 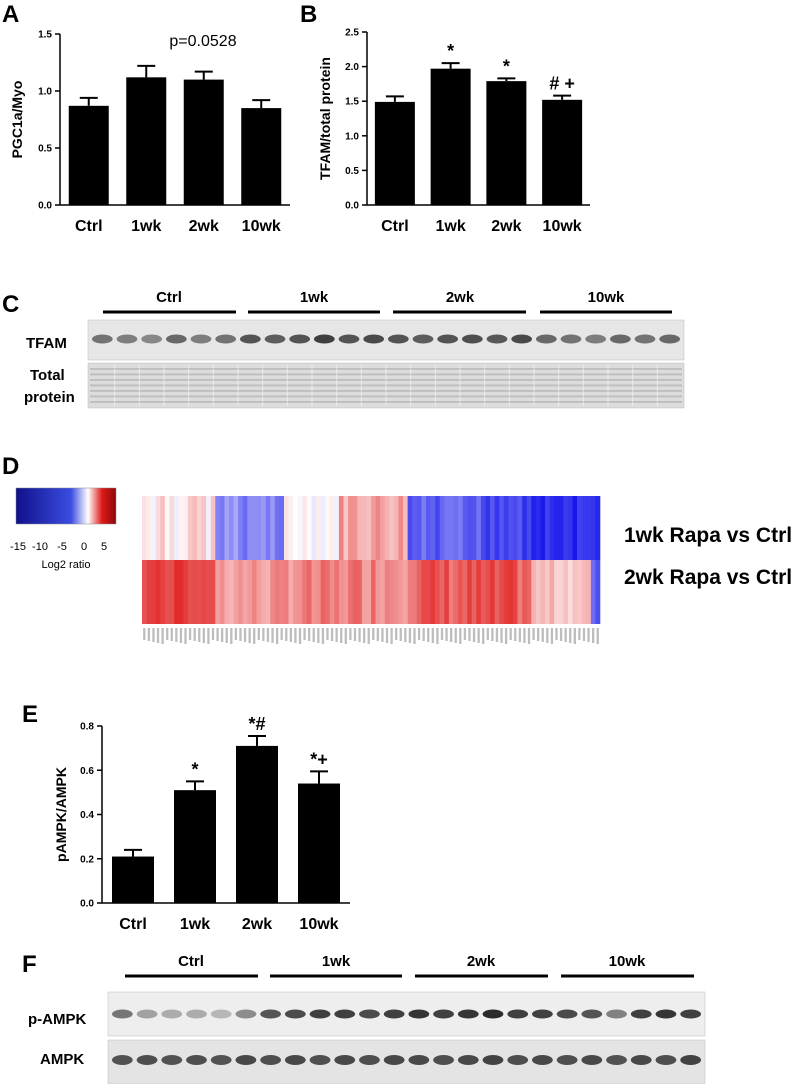 I want to click on panel-letter-e: E, so click(x=30, y=714).